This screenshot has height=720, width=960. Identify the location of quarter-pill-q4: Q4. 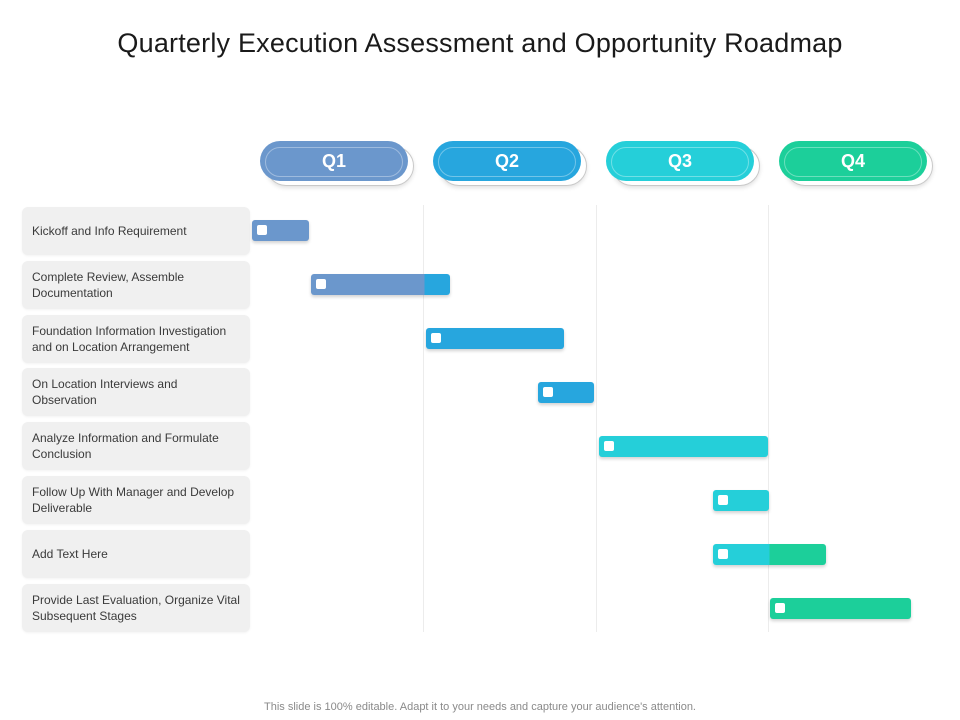
(856, 163).